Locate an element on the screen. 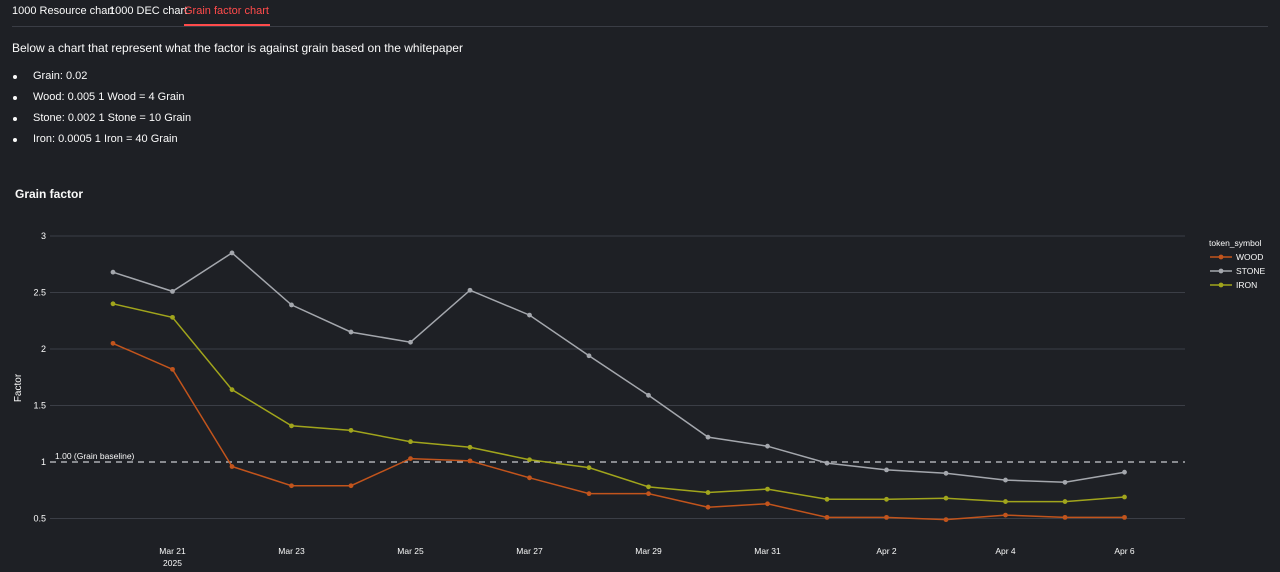 This screenshot has height=572, width=1280. legend-label-wood: WOOD is located at coordinates (1249, 257).